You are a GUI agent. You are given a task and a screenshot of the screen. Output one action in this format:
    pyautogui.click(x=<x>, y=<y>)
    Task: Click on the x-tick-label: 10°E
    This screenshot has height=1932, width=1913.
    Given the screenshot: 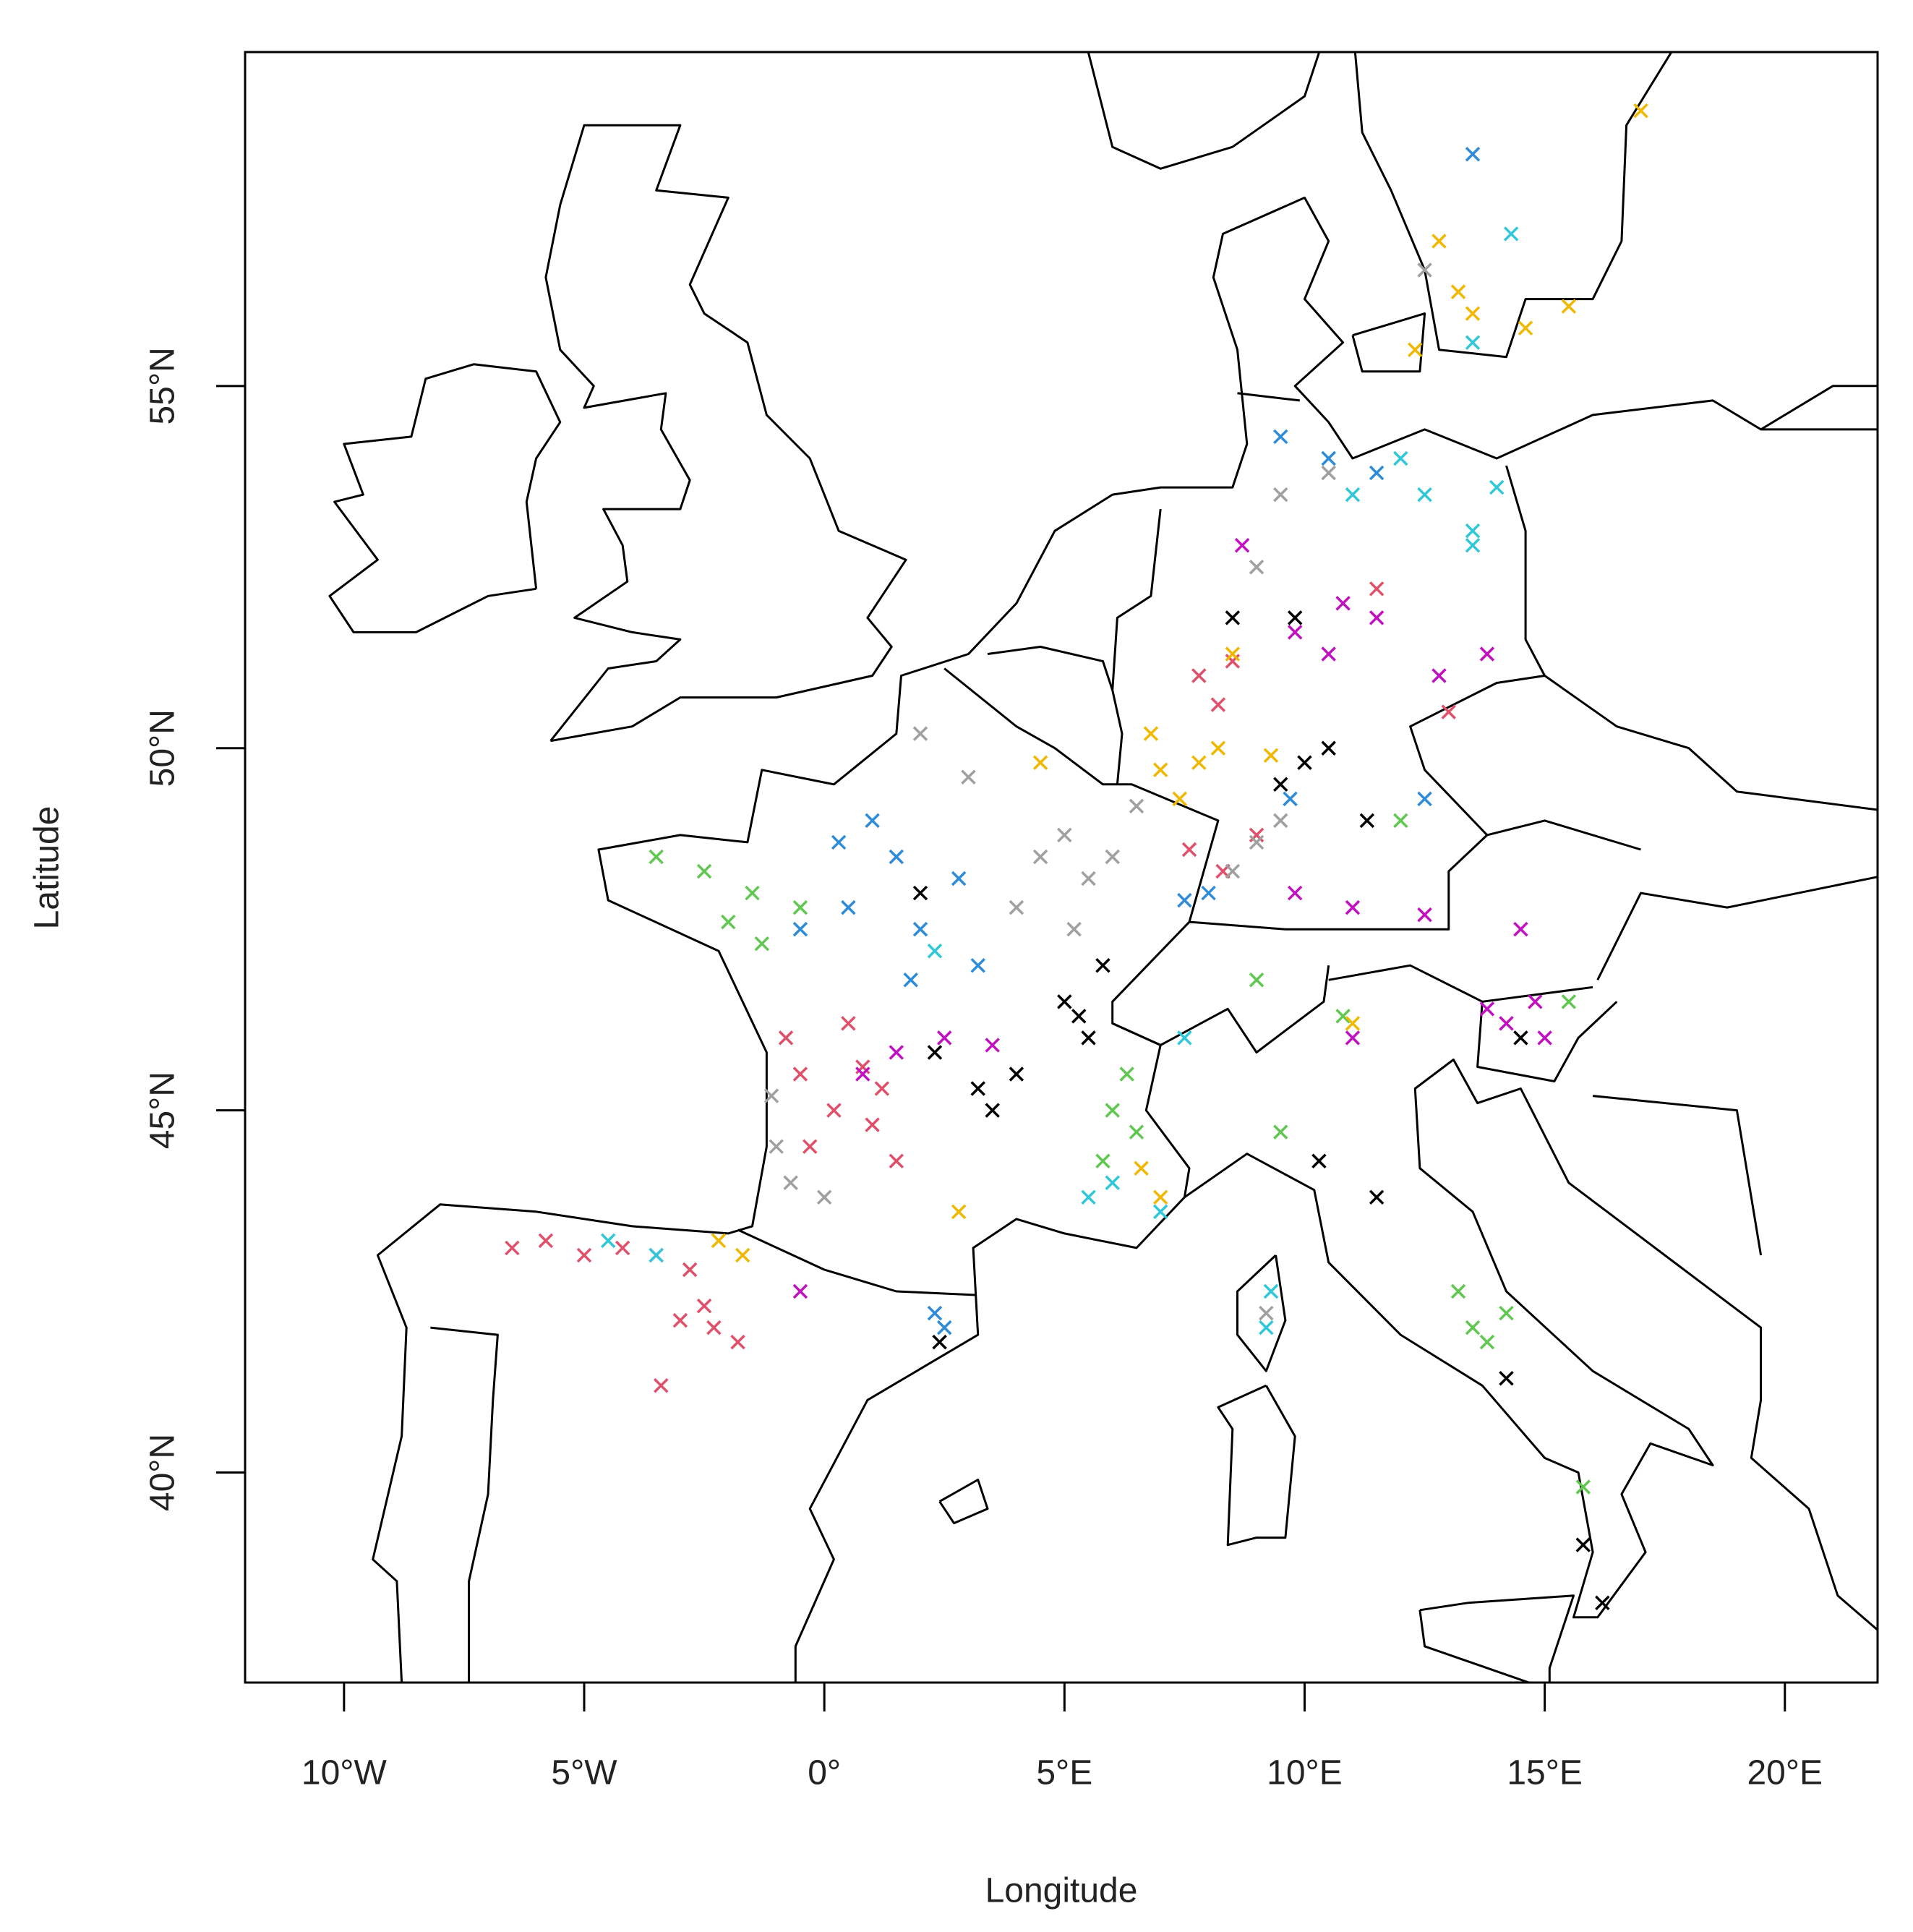 What is the action you would take?
    pyautogui.click(x=1305, y=1773)
    